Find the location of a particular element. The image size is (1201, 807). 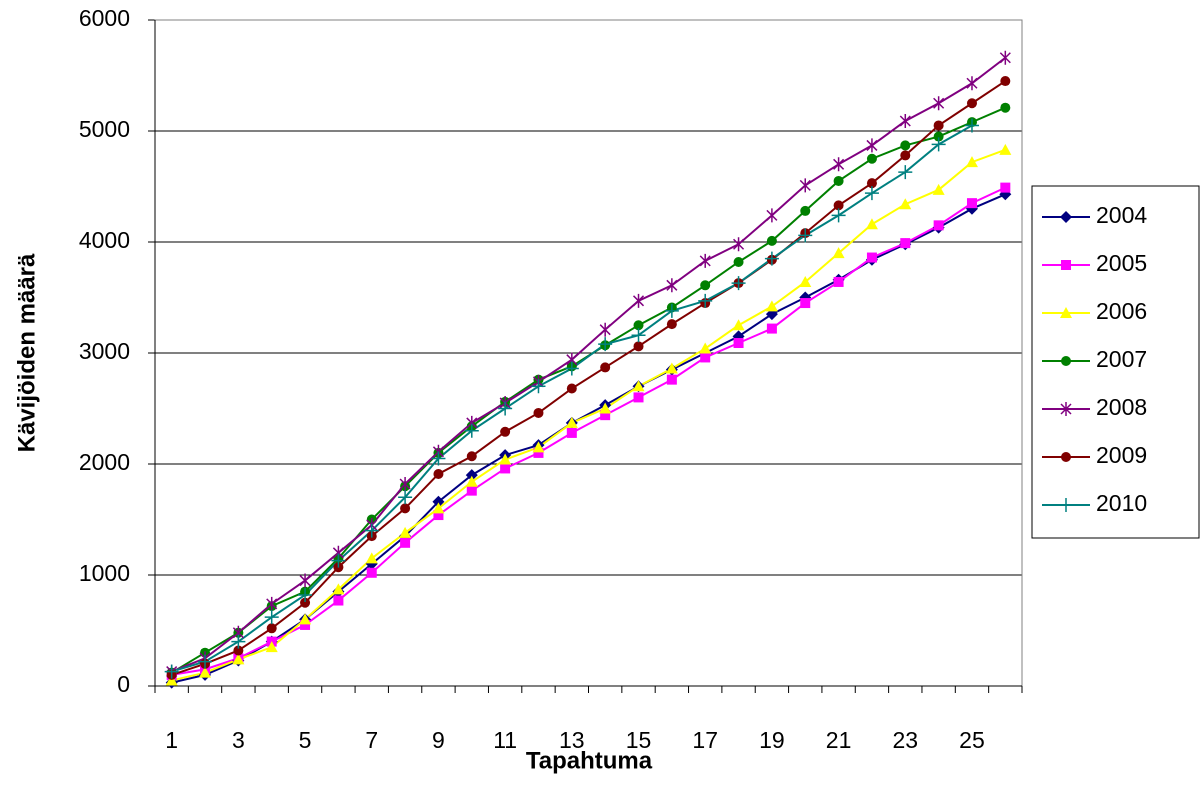

y-axis-title: Kävijöiden määrä is located at coordinates (26, 352).